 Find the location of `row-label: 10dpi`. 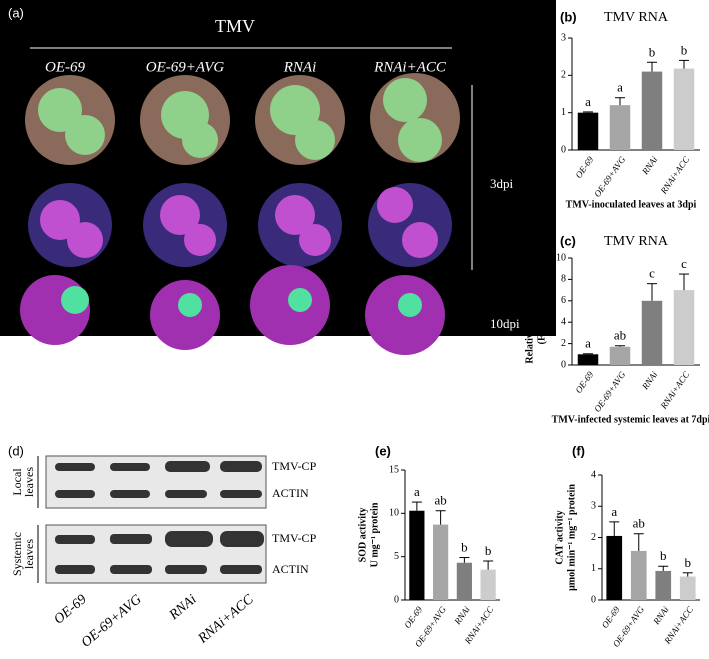

row-label: 10dpi is located at coordinates (505, 323).